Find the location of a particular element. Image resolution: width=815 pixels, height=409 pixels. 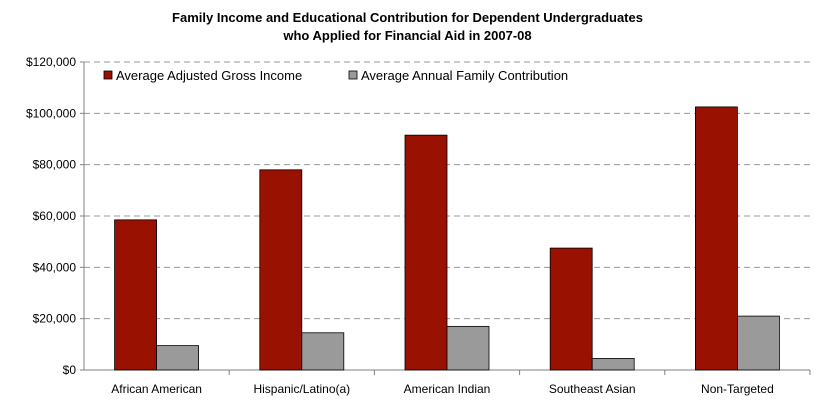

legend-label: Average Annual Family Contribution is located at coordinates (464, 75).